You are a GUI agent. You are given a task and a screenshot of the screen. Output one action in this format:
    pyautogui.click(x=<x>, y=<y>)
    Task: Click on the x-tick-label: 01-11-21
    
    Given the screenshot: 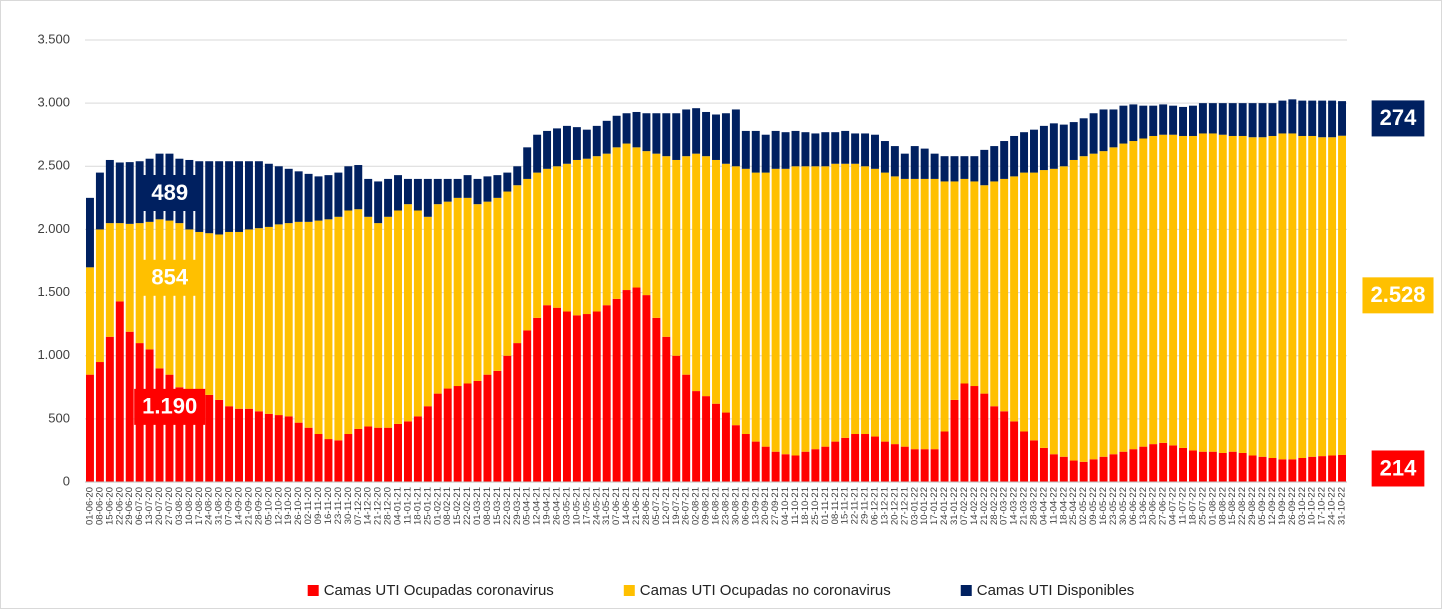 What is the action you would take?
    pyautogui.click(x=825, y=505)
    